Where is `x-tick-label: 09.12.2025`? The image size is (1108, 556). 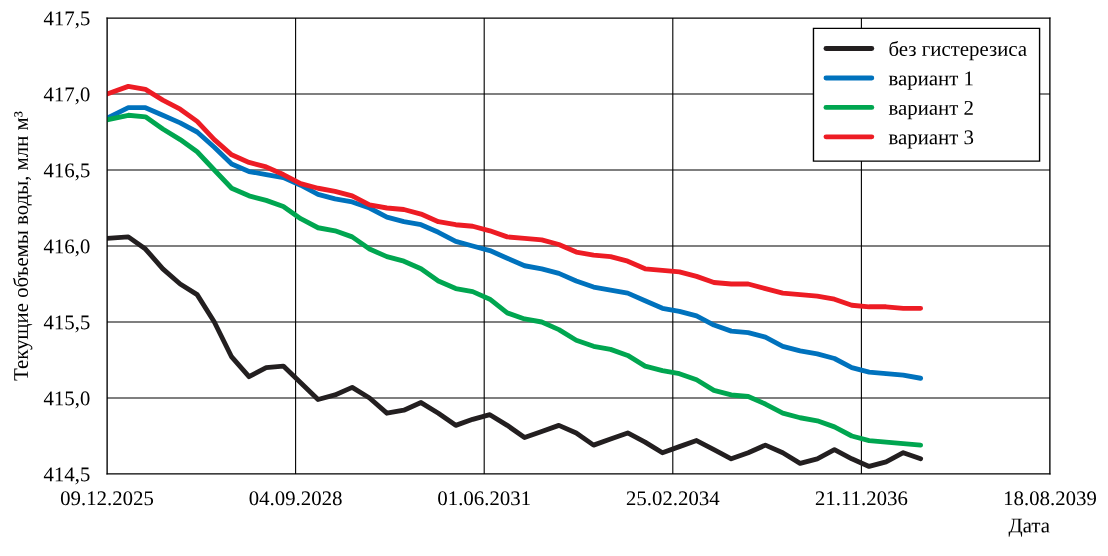 x-tick-label: 09.12.2025 is located at coordinates (107, 498).